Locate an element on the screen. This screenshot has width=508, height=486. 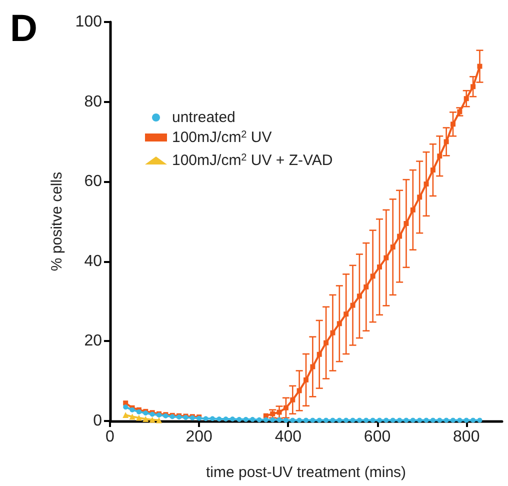
text: D is located at coordinates (24, 29).